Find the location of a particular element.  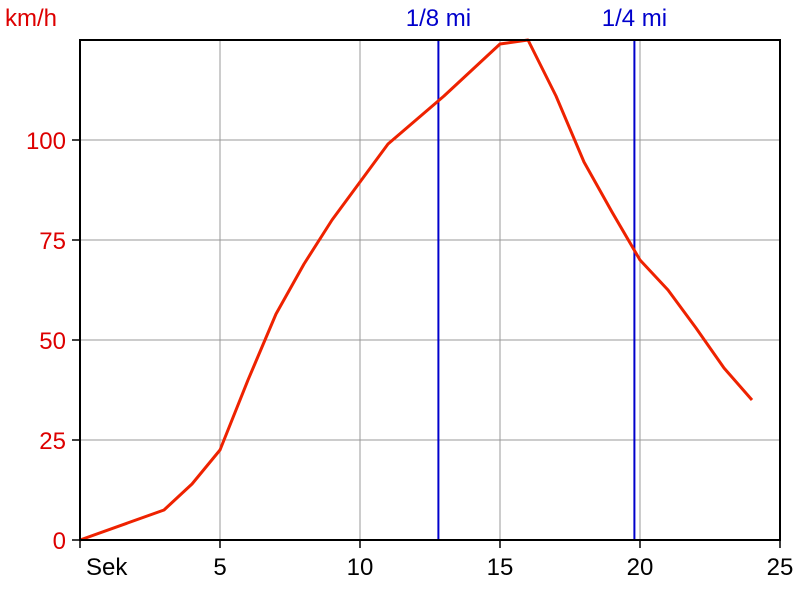

y-tick-label: 50 is located at coordinates (52, 341).